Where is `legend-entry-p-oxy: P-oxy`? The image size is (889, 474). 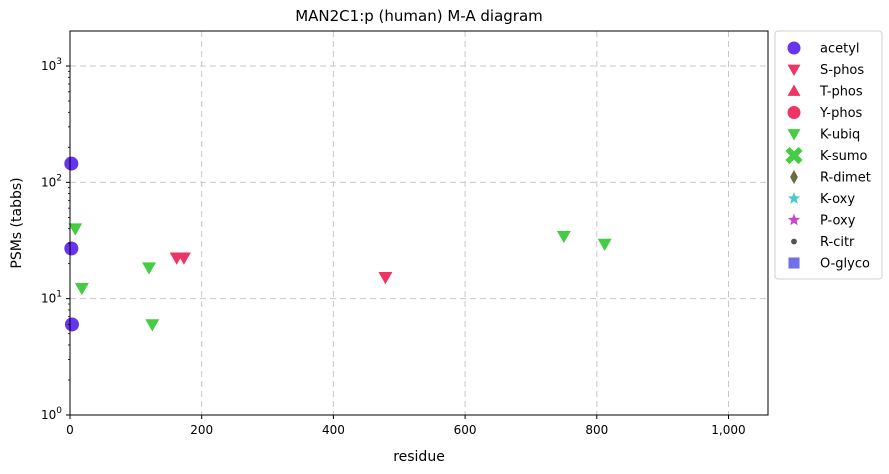 legend-entry-p-oxy: P-oxy is located at coordinates (821, 221).